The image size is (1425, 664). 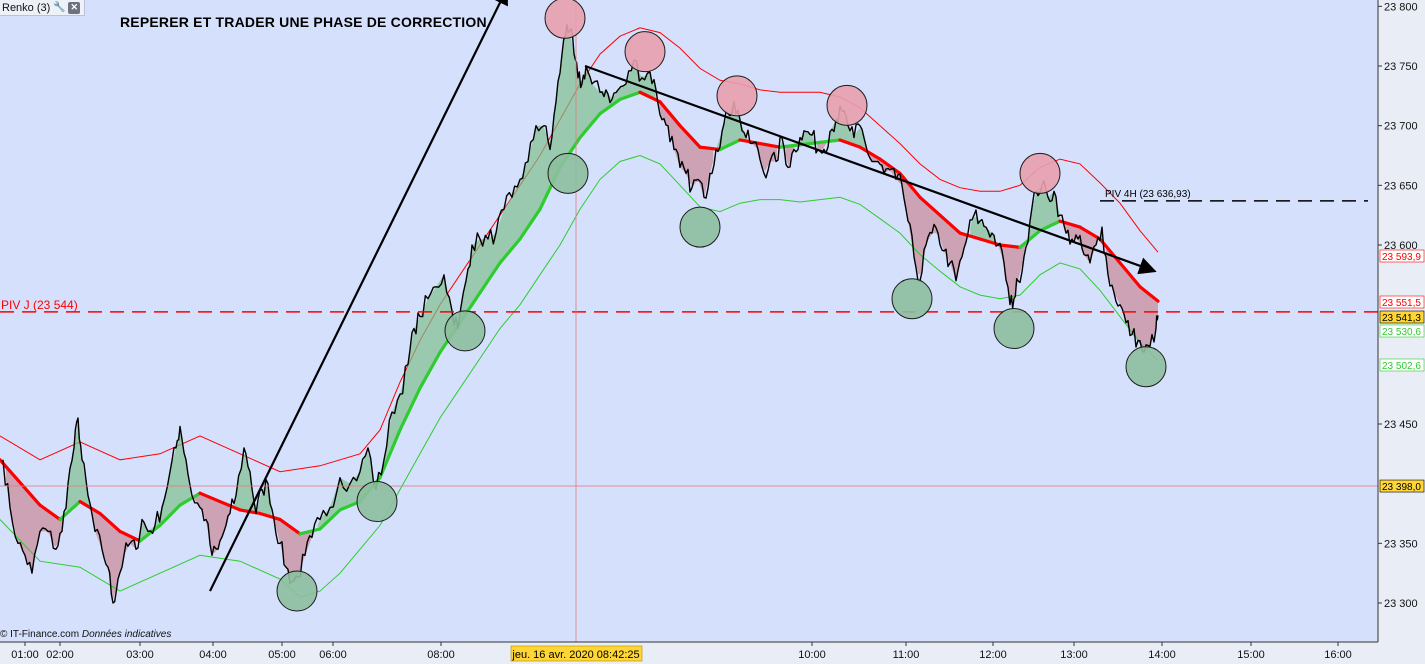 I want to click on crosshair-time-box, so click(x=576, y=653).